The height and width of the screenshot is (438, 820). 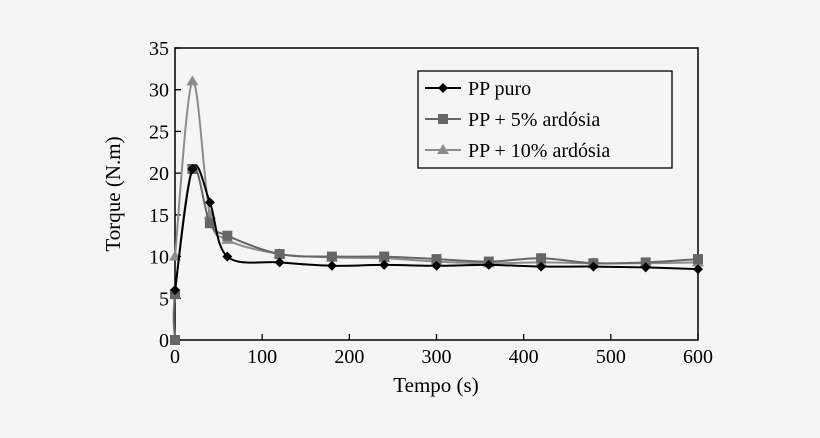 I want to click on legend: PP puro PP + 5% ardósia PP + 10% ardósia, so click(x=545, y=119).